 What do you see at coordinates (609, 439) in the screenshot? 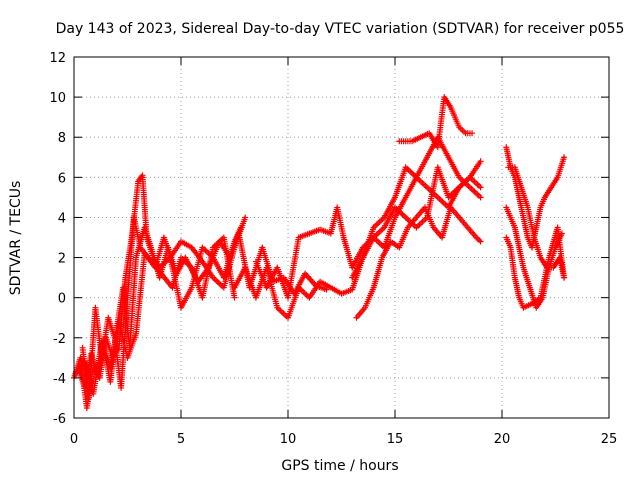
I see `x-tick-label: 25` at bounding box center [609, 439].